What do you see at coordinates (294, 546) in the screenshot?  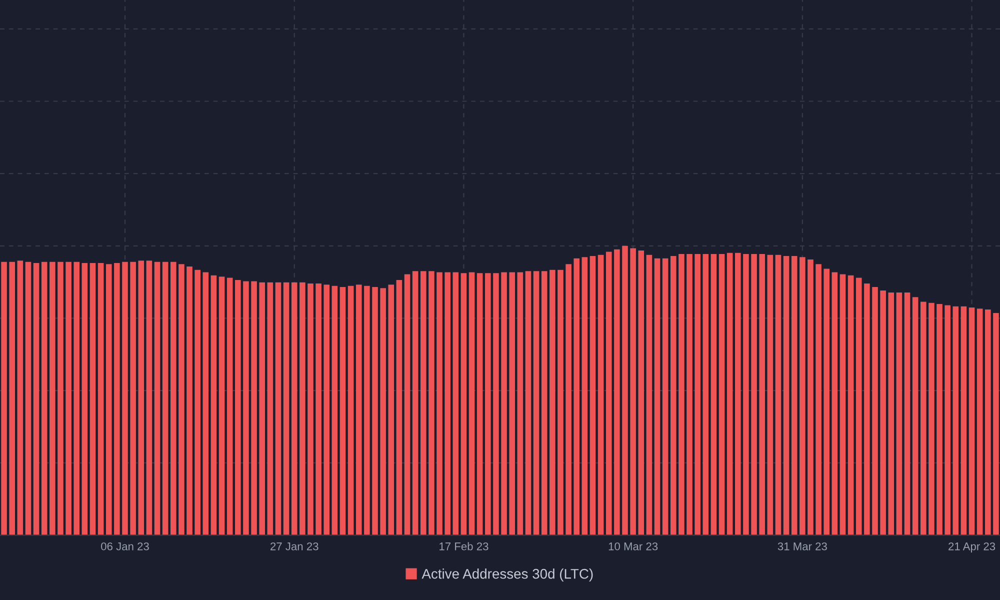 I see `x-tick-label: 27 Jan 23` at bounding box center [294, 546].